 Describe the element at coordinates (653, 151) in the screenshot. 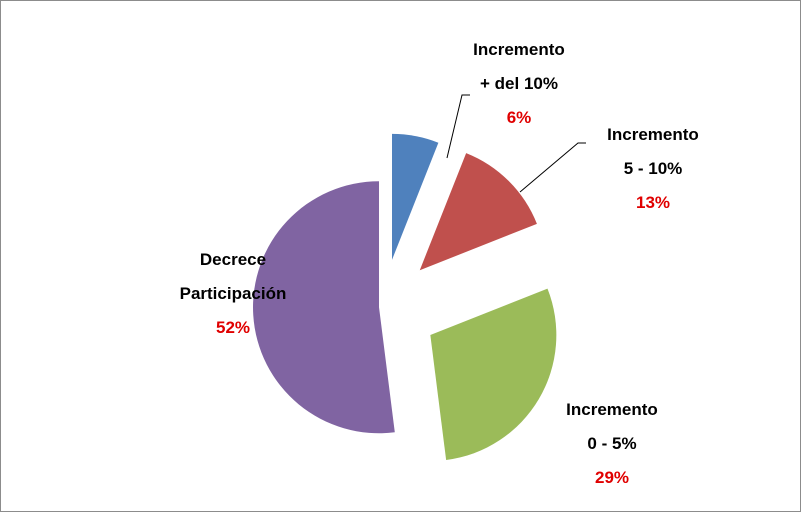

I see `category-label: Incremento 5 - 10%` at that location.